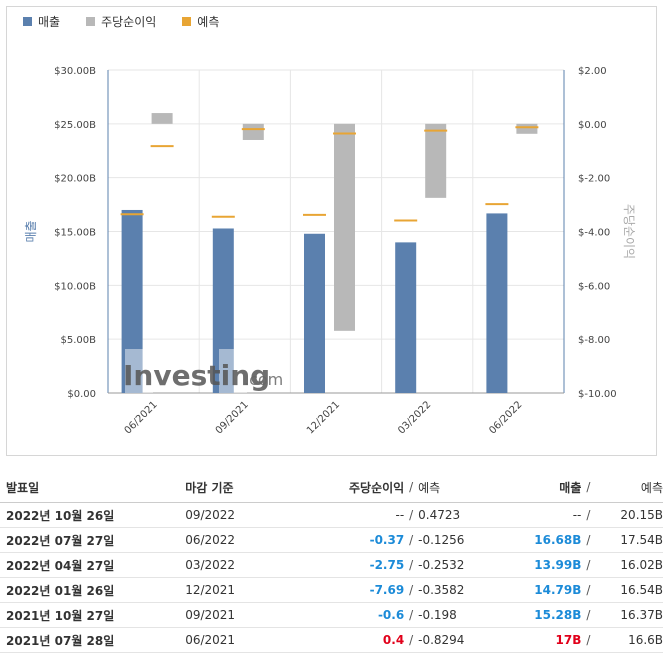  I want to click on row-eps: -7.69, so click(387, 590).